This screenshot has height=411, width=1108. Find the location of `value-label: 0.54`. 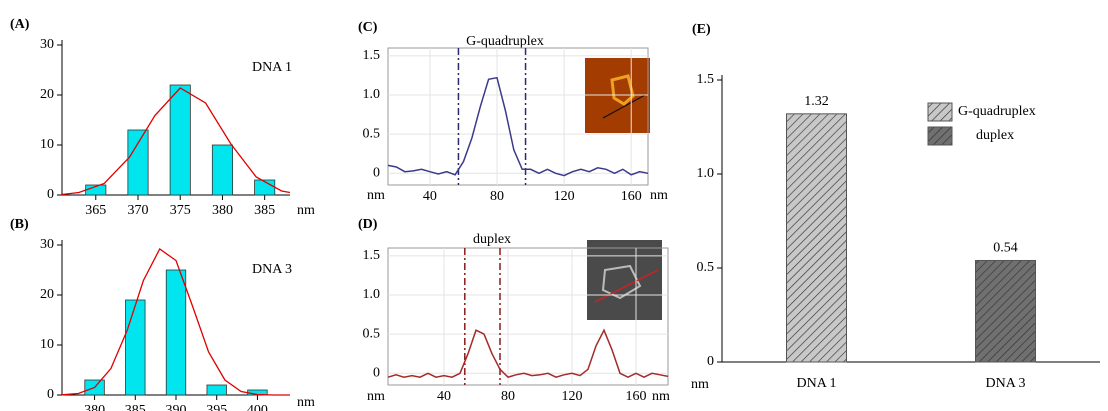

value-label: 0.54 is located at coordinates (1005, 248).